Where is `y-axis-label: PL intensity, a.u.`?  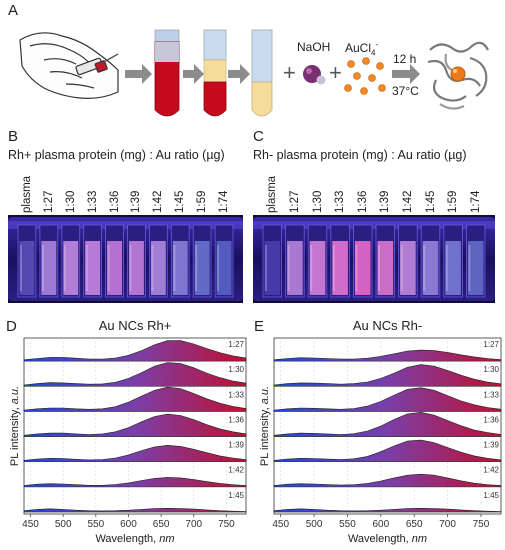
y-axis-label: PL intensity, a.u. is located at coordinates (15, 426).